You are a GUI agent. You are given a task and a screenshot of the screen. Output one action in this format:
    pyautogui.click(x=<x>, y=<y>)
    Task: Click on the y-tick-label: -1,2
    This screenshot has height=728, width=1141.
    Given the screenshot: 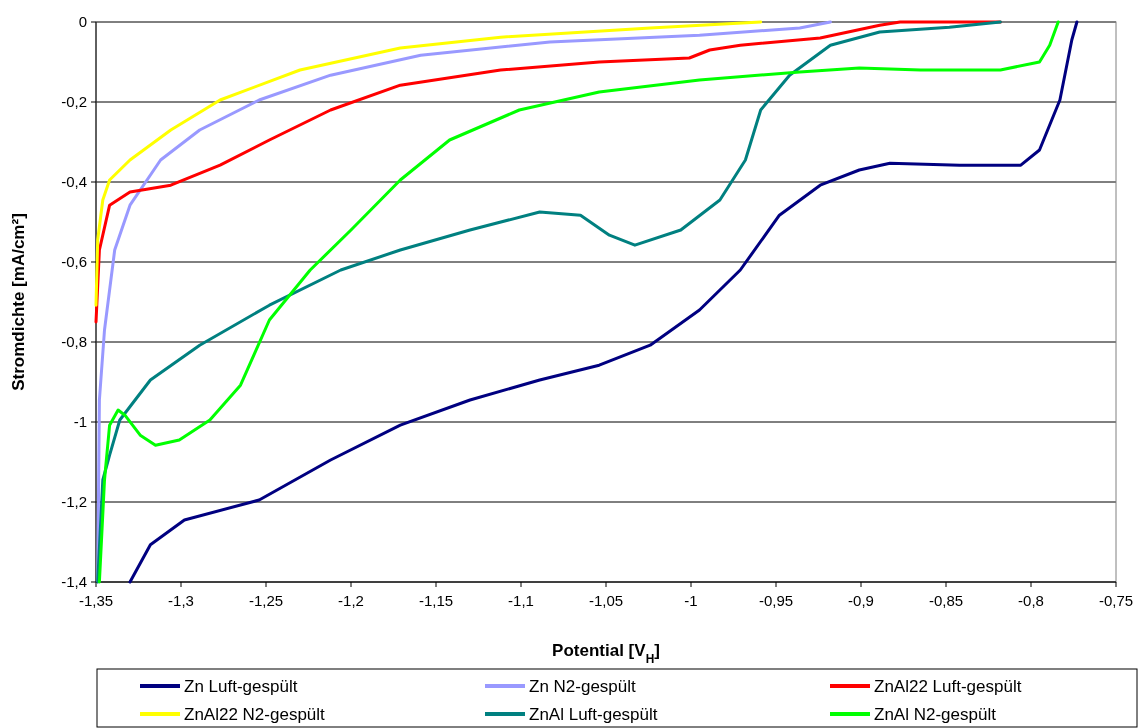 What is the action you would take?
    pyautogui.click(x=74, y=501)
    